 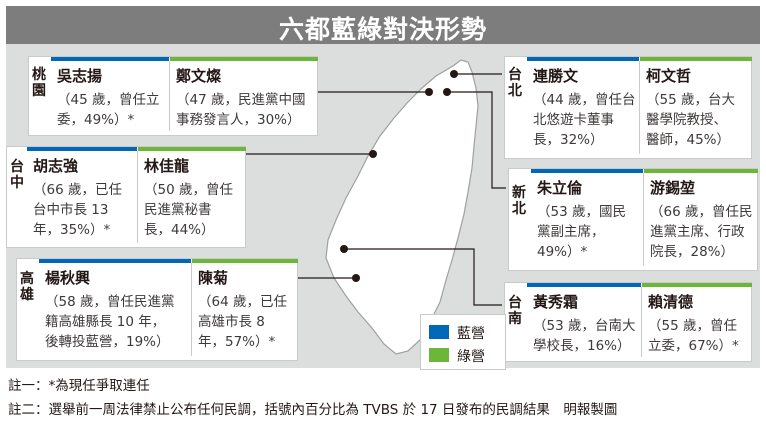 I want to click on desc-line: （55 歲，台大, so click(x=690, y=100).